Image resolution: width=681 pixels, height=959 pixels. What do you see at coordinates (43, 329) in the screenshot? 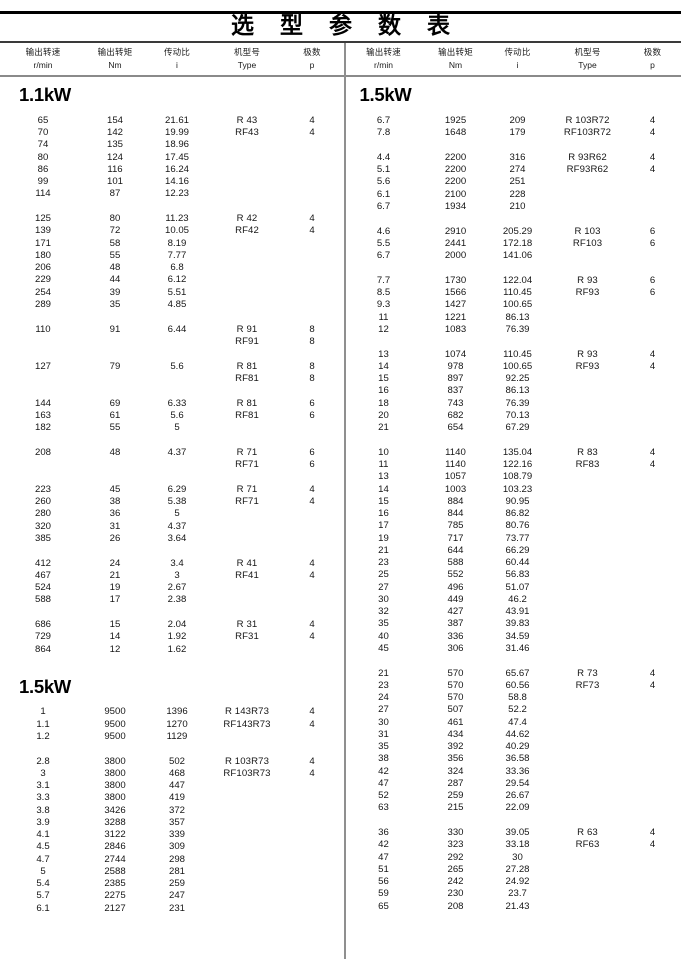
I see `cell-output-speed: 110` at bounding box center [43, 329].